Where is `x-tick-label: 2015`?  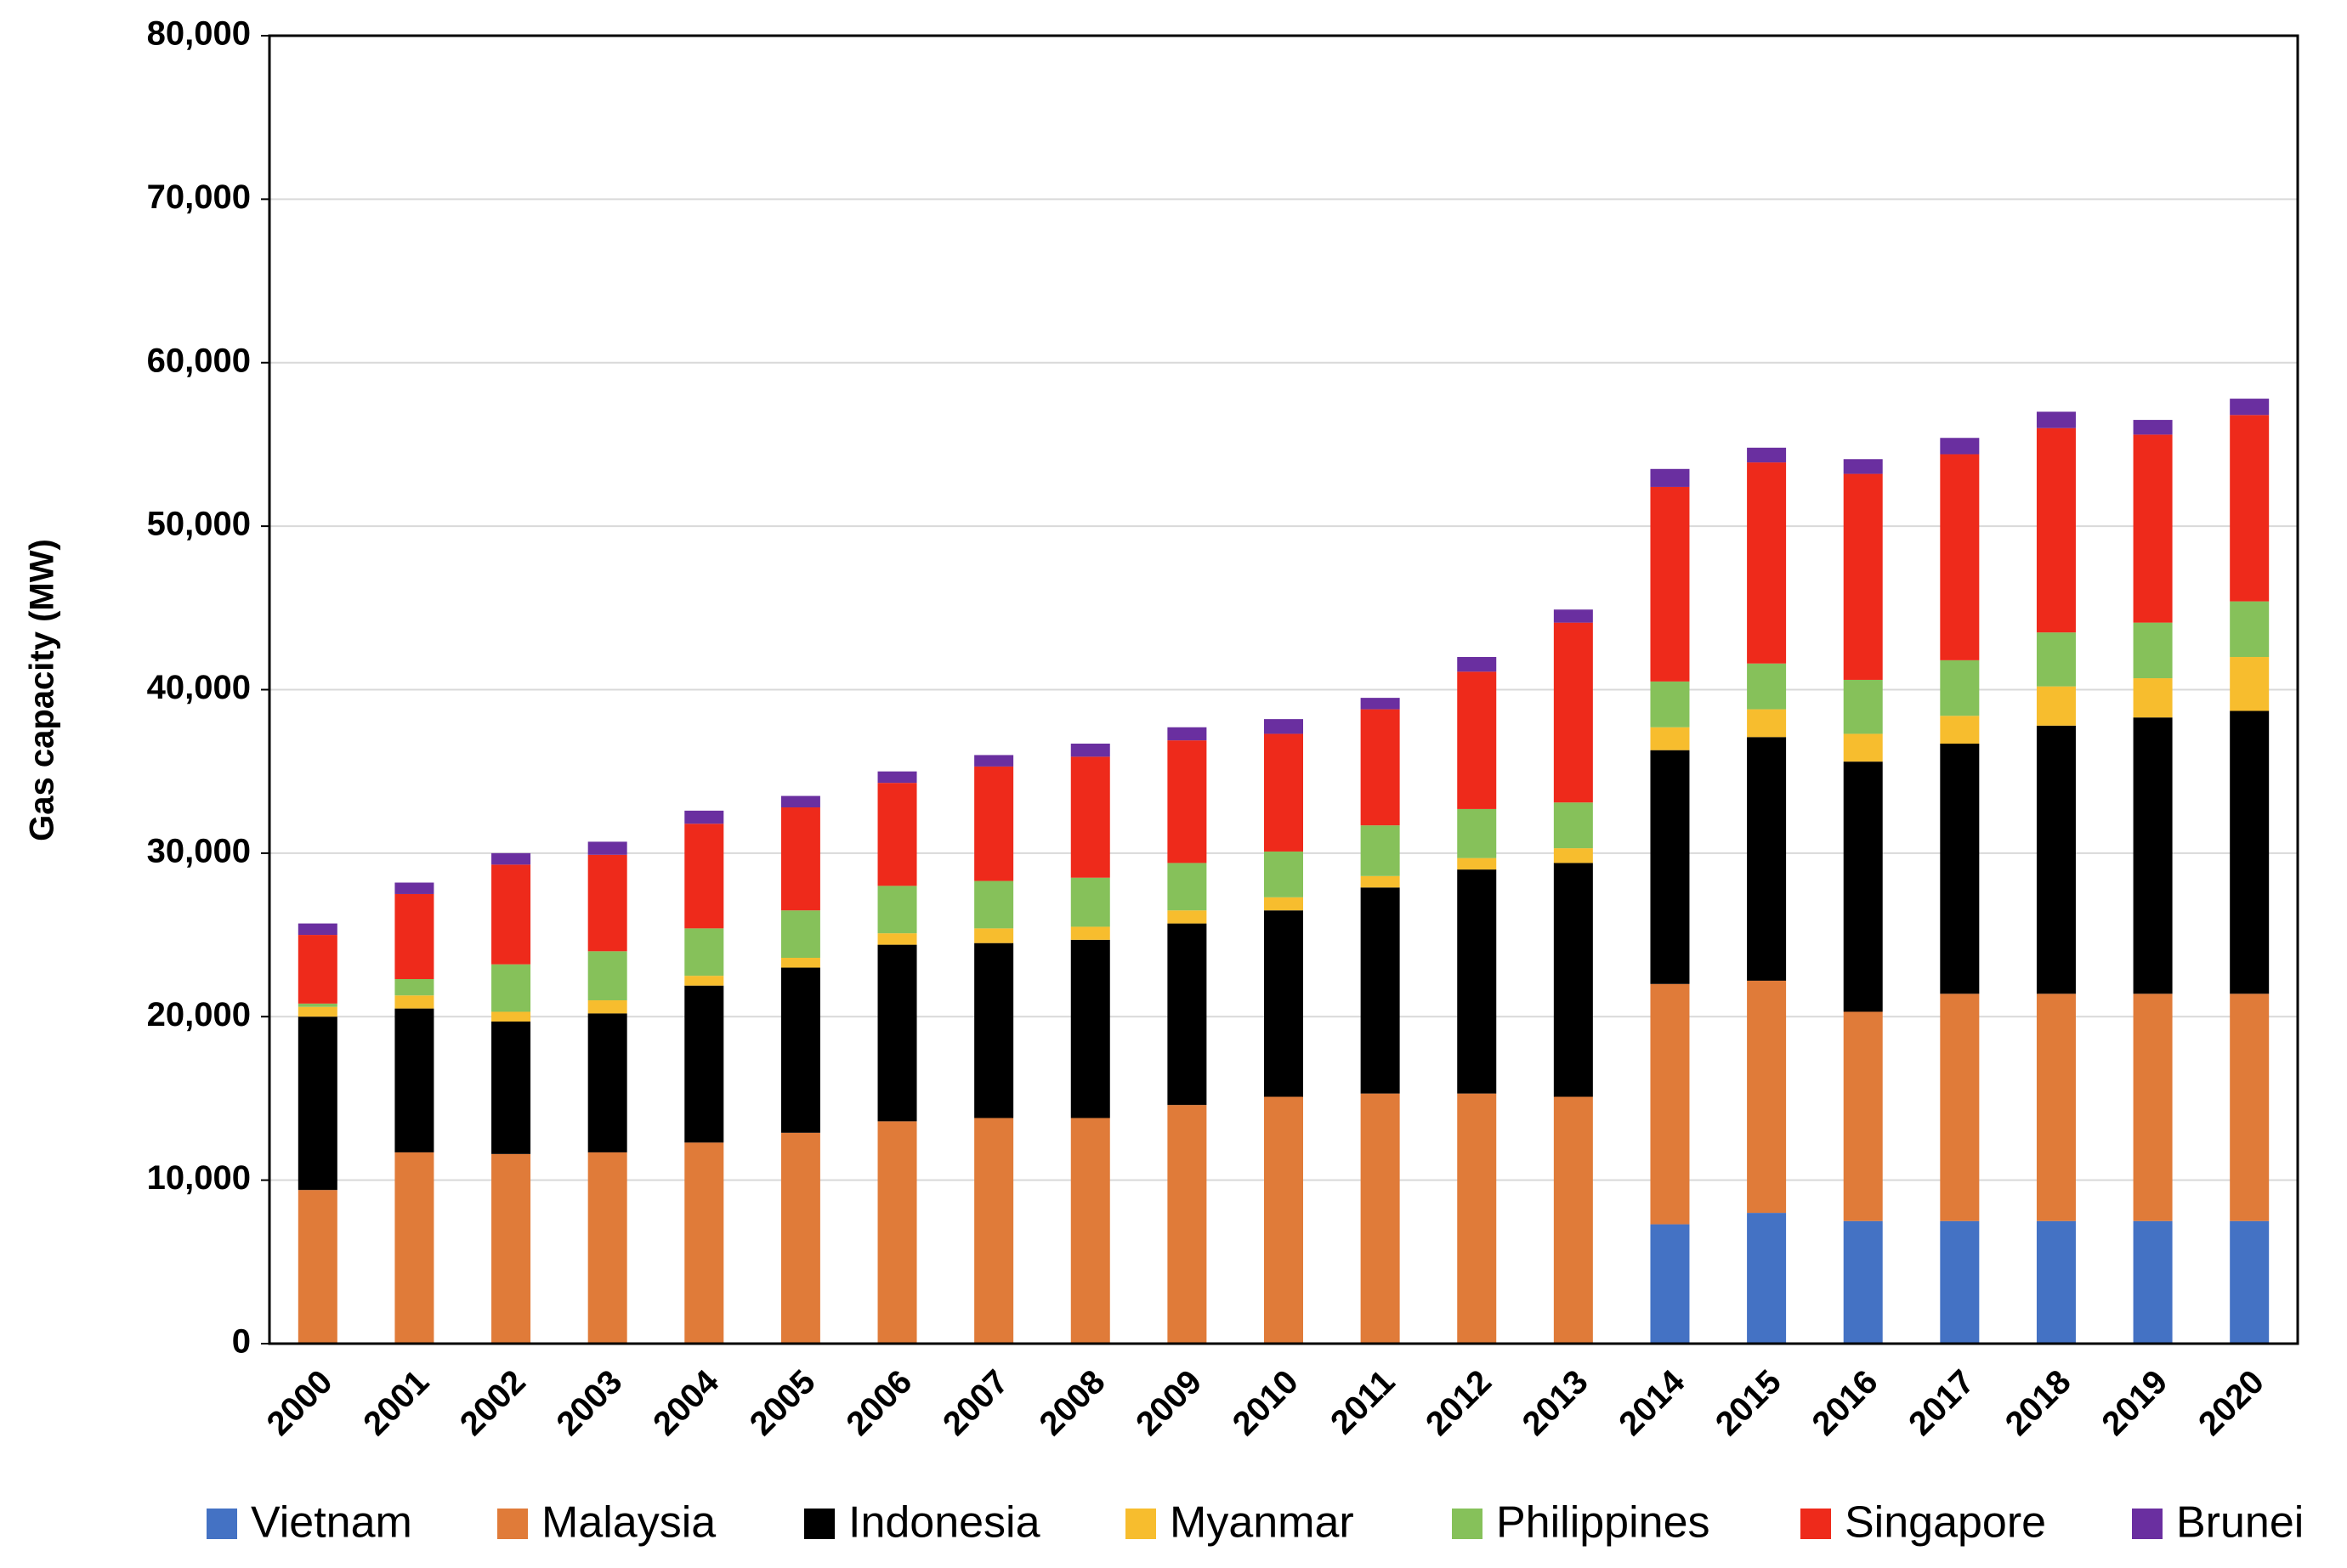 x-tick-label: 2015 is located at coordinates (1749, 1403).